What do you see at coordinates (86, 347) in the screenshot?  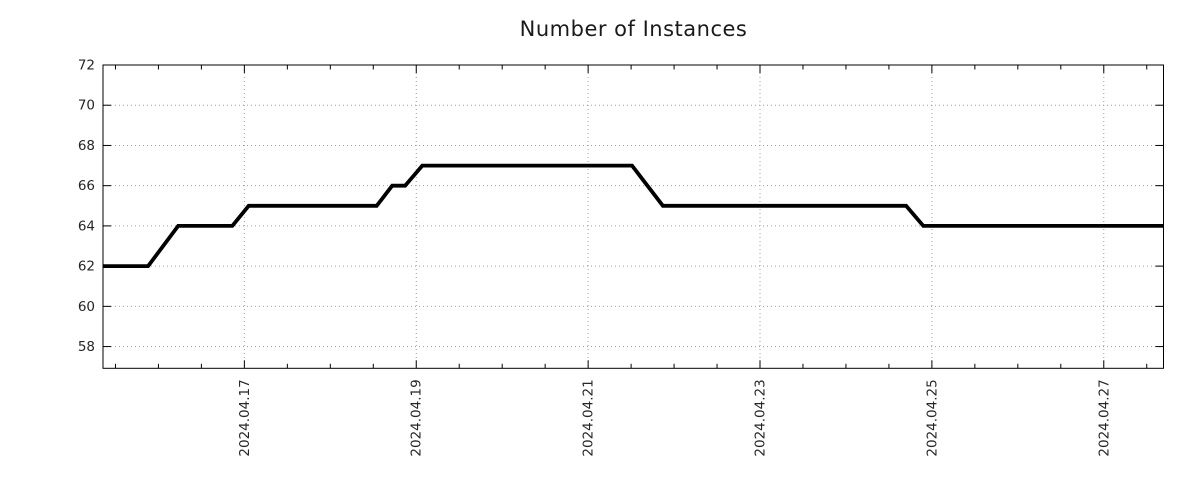 I see `y-tick-label: 58` at bounding box center [86, 347].